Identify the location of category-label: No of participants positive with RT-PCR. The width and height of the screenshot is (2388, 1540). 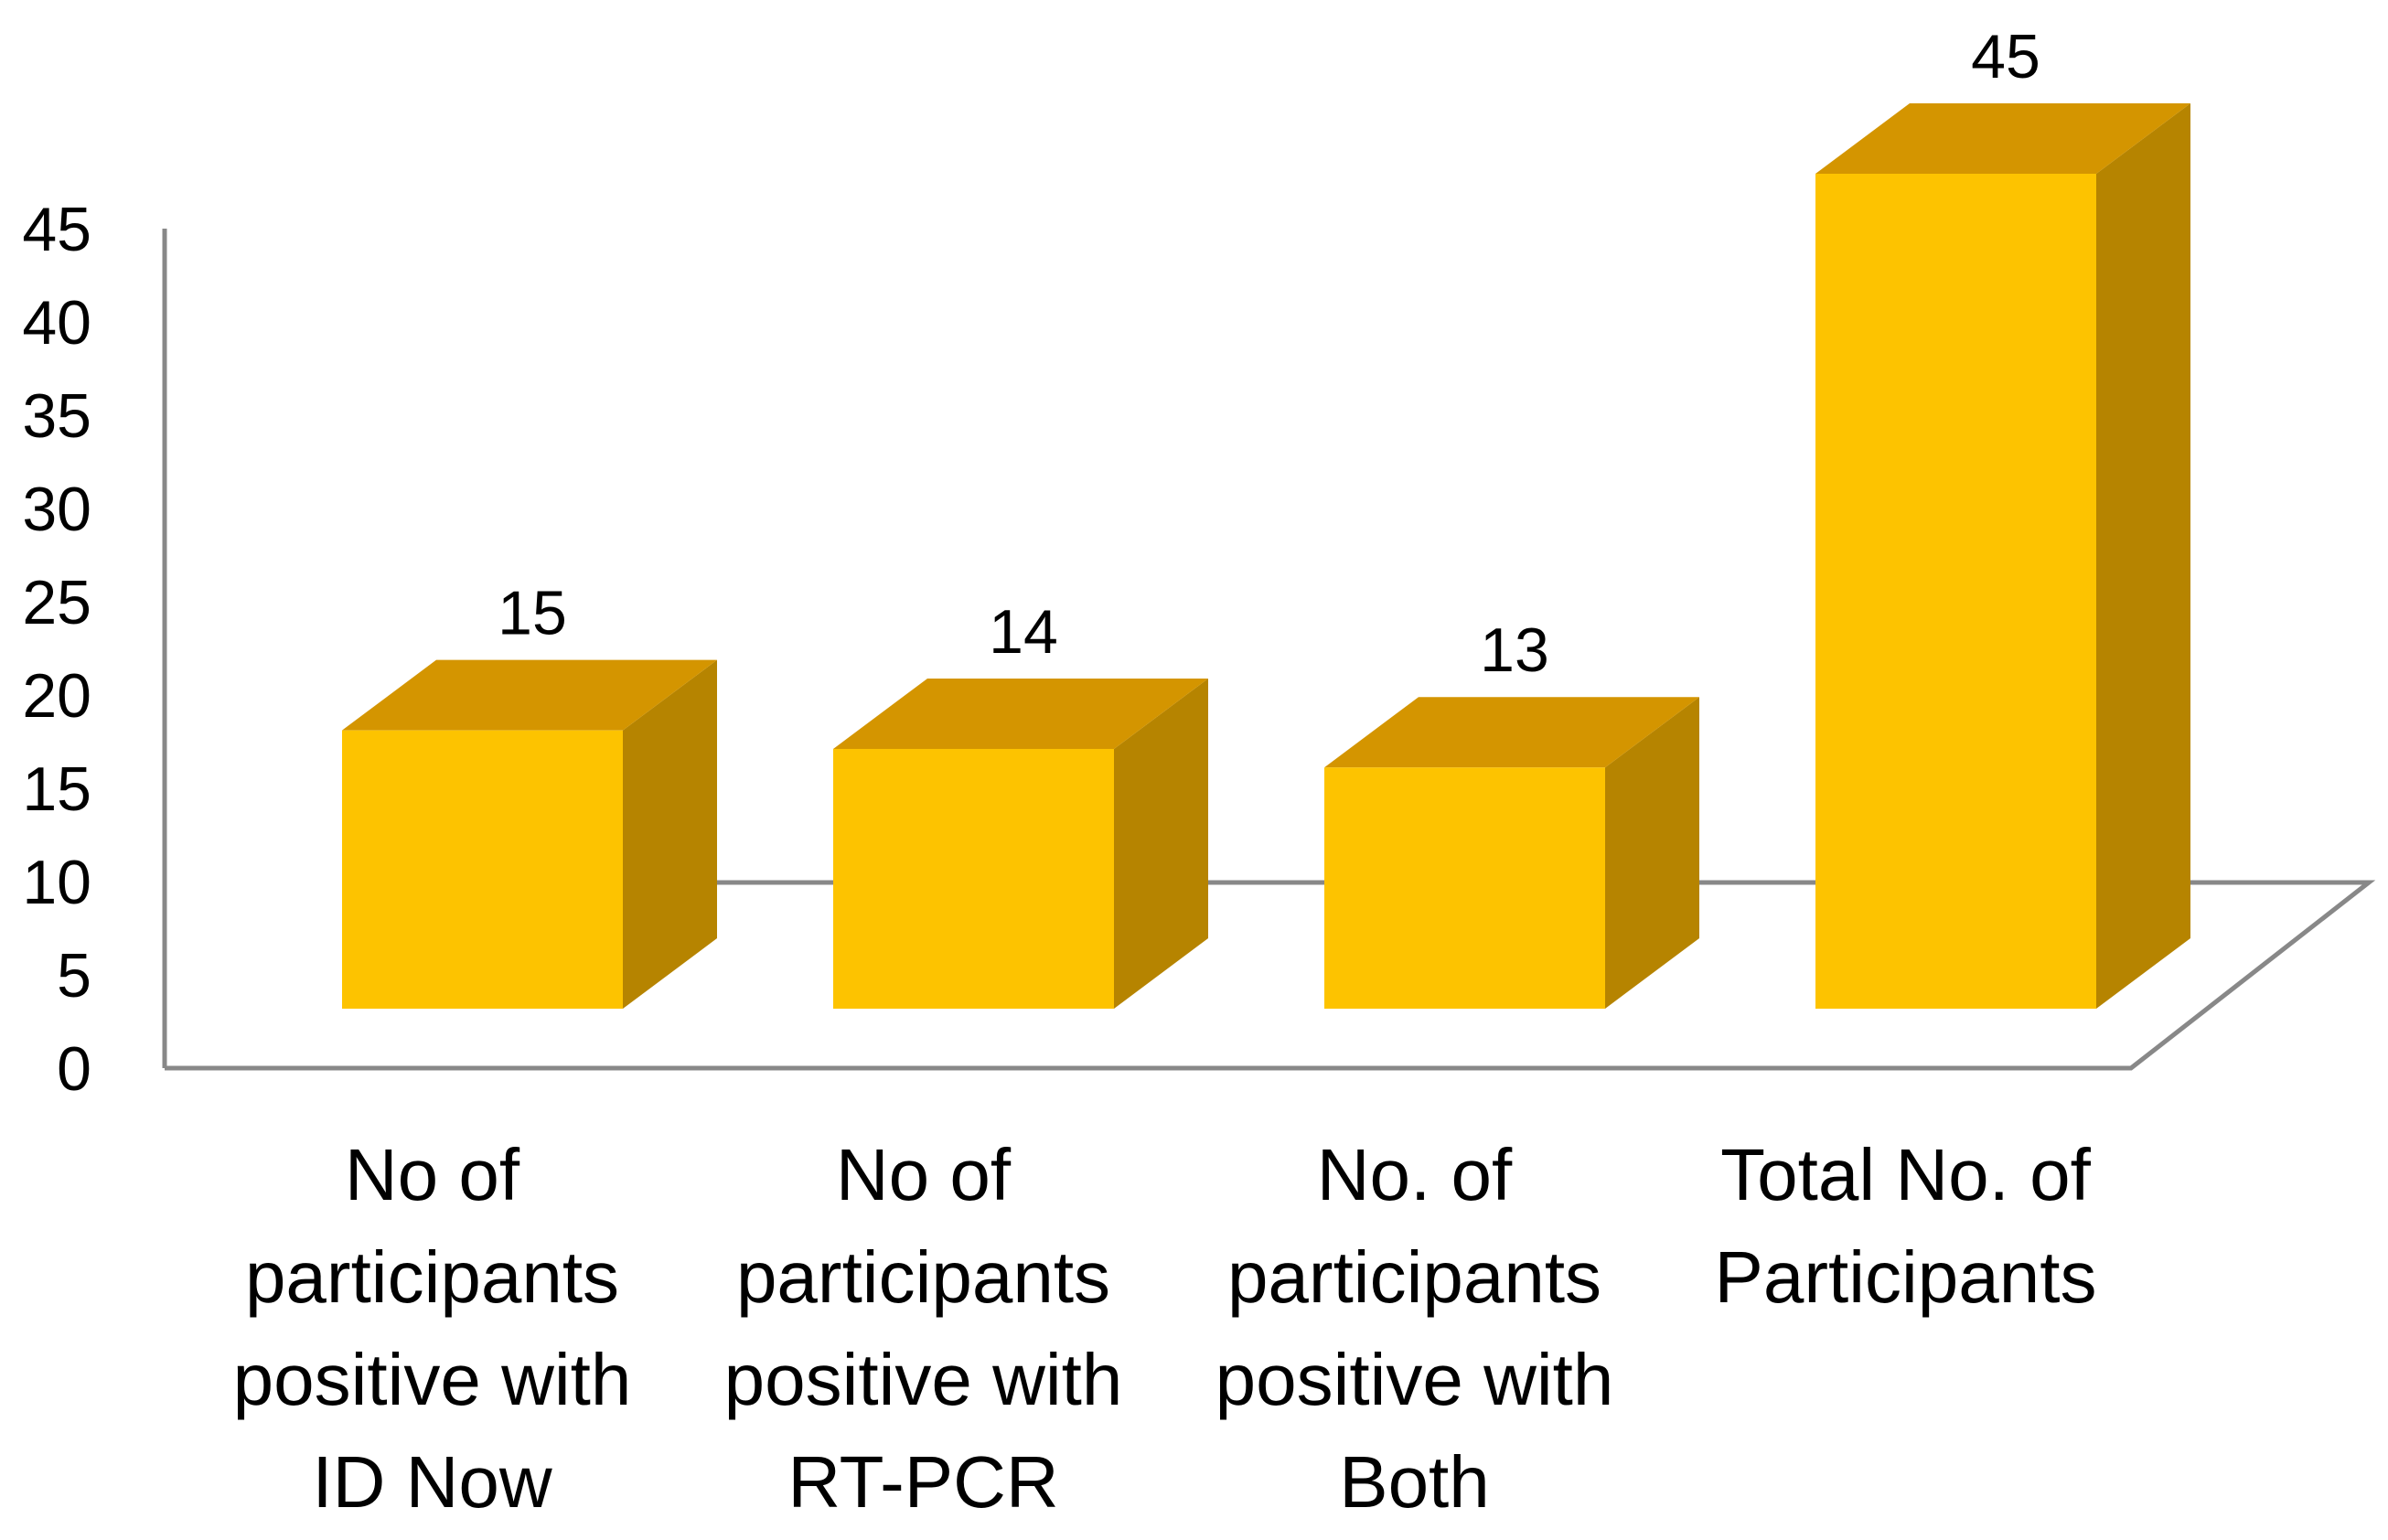
(923, 1329).